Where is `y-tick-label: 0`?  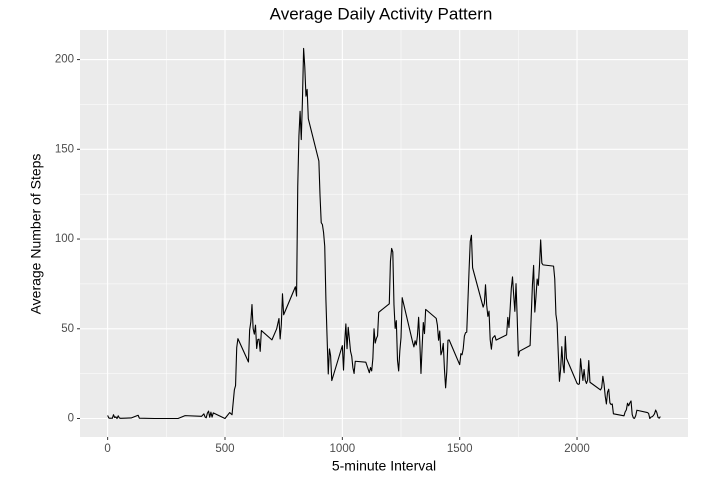
y-tick-label: 0 is located at coordinates (71, 419).